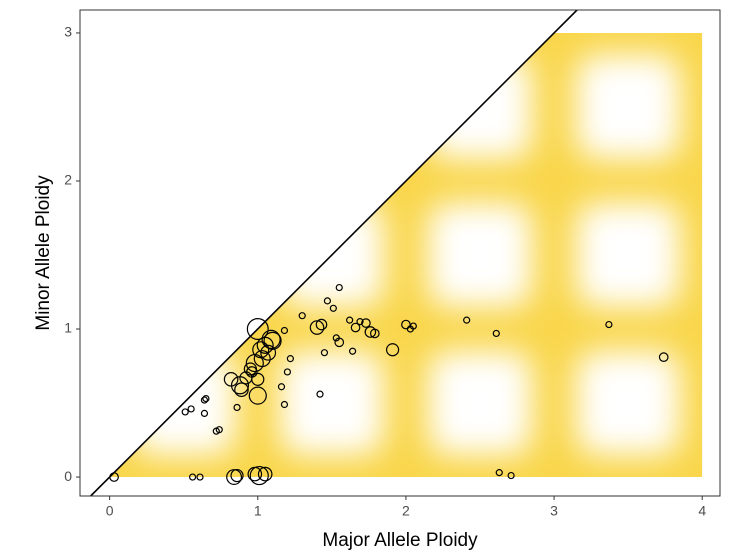 The image size is (756, 560). What do you see at coordinates (68, 328) in the screenshot?
I see `y-tick-label: 1` at bounding box center [68, 328].